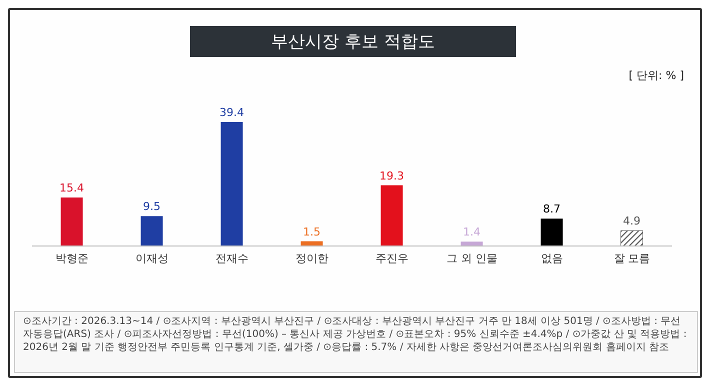 The width and height of the screenshot is (710, 382). I want to click on x-tick-label: 주진우, so click(392, 258).